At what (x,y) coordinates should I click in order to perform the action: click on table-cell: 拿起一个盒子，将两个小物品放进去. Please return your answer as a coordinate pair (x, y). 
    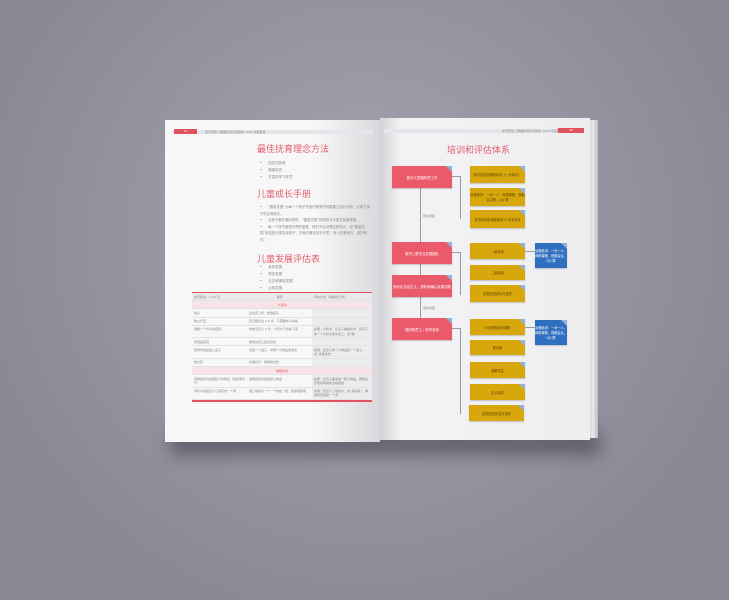
    Looking at the image, I should click on (279, 352).